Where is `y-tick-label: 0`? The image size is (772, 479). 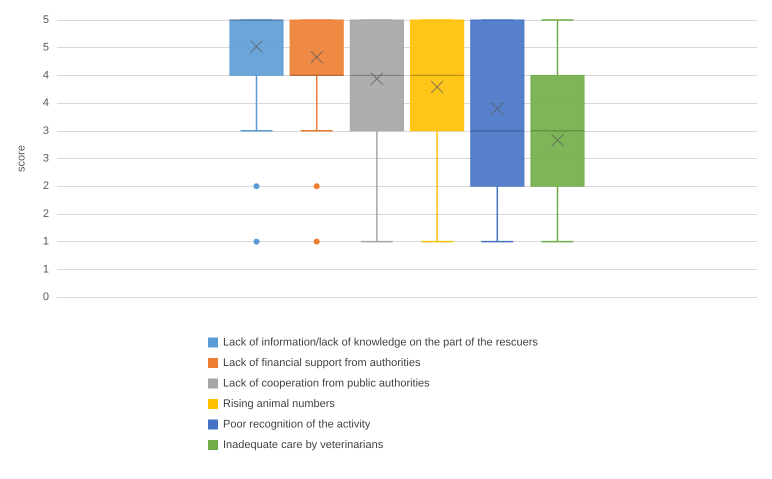
y-tick-label: 0 is located at coordinates (45, 297).